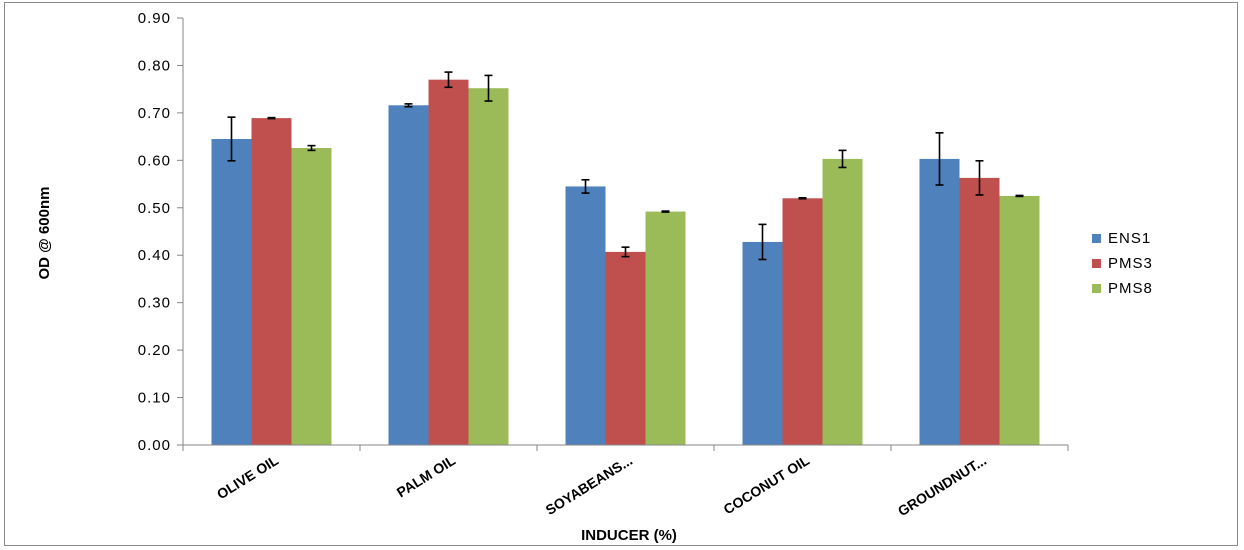 The image size is (1244, 550). I want to click on y-axis: 0.00 0.10 0.20 0.30 0.40 0.50 0.60 0.70 0.80 0.90, so click(161, 232).